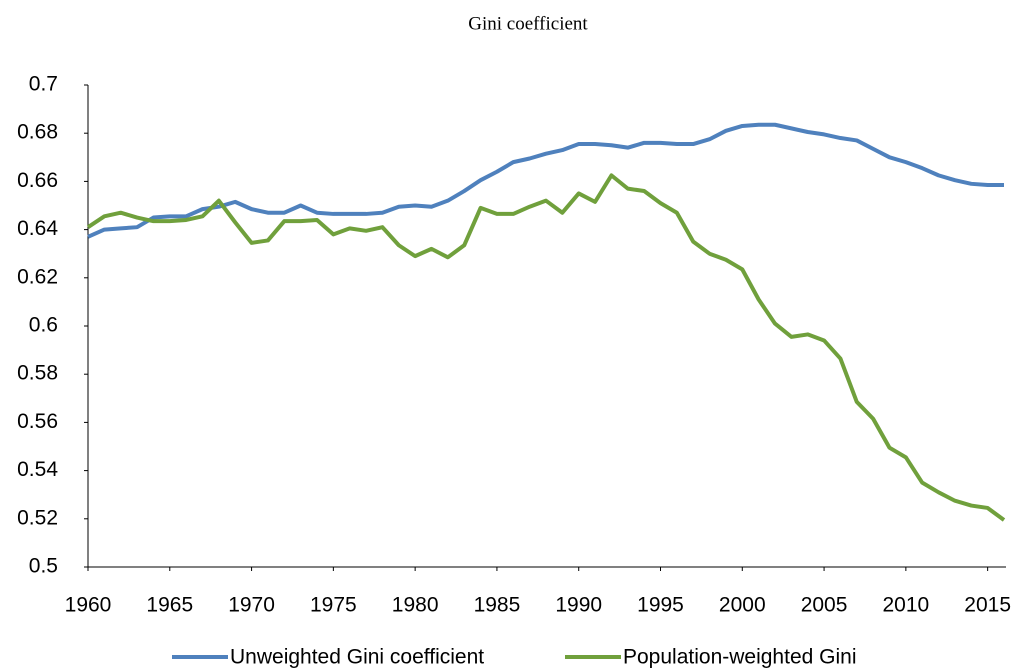 The width and height of the screenshot is (1016, 672). Describe the element at coordinates (37, 469) in the screenshot. I see `y-tick-label: 0.54` at that location.